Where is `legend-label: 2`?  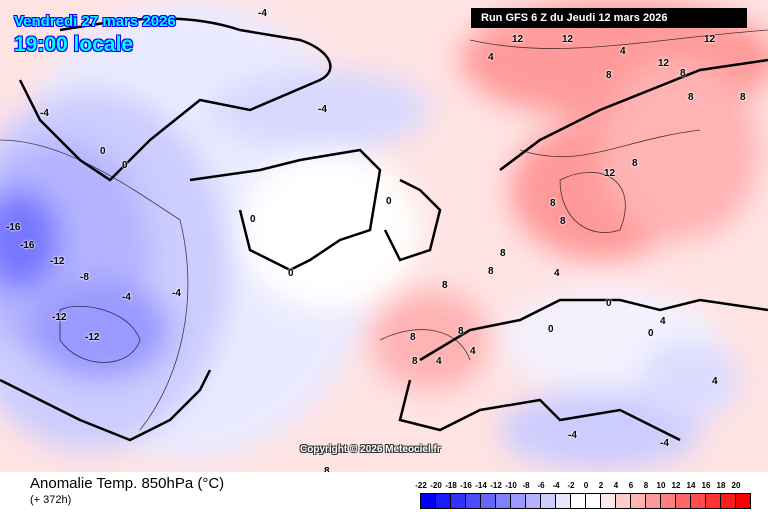 legend-label: 2 is located at coordinates (601, 485).